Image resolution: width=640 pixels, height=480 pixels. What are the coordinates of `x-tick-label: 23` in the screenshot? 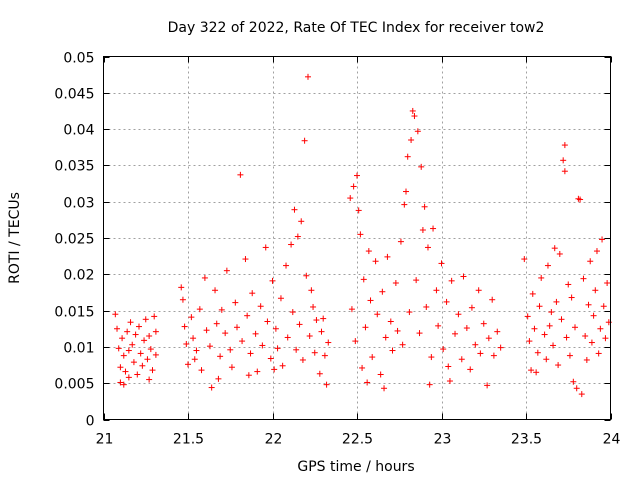 It's located at (443, 440).